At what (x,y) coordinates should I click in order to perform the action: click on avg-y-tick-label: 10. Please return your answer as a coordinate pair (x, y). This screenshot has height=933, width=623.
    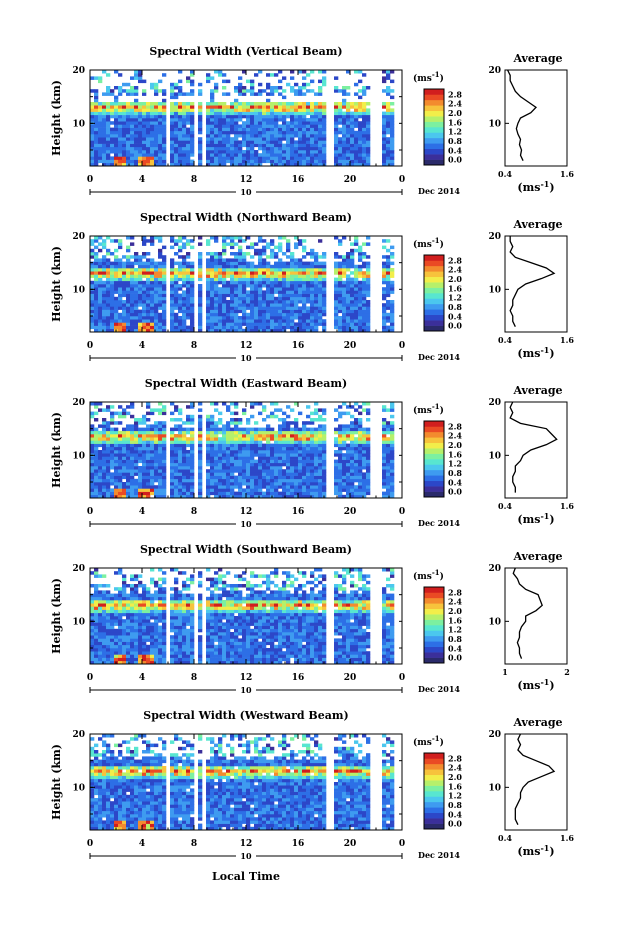
    Looking at the image, I should click on (494, 124).